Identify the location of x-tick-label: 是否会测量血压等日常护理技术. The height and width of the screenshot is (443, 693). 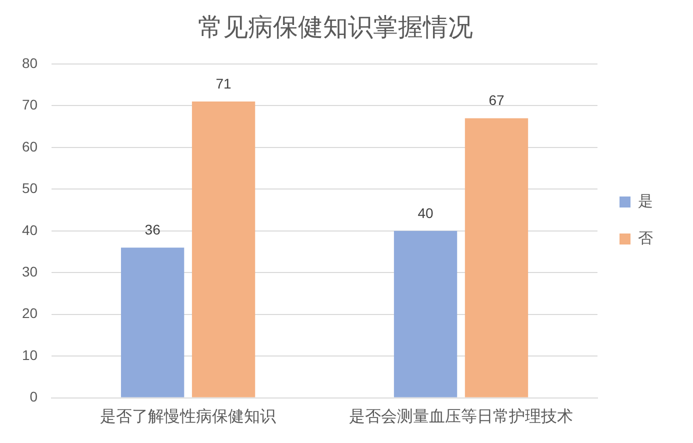
(461, 416).